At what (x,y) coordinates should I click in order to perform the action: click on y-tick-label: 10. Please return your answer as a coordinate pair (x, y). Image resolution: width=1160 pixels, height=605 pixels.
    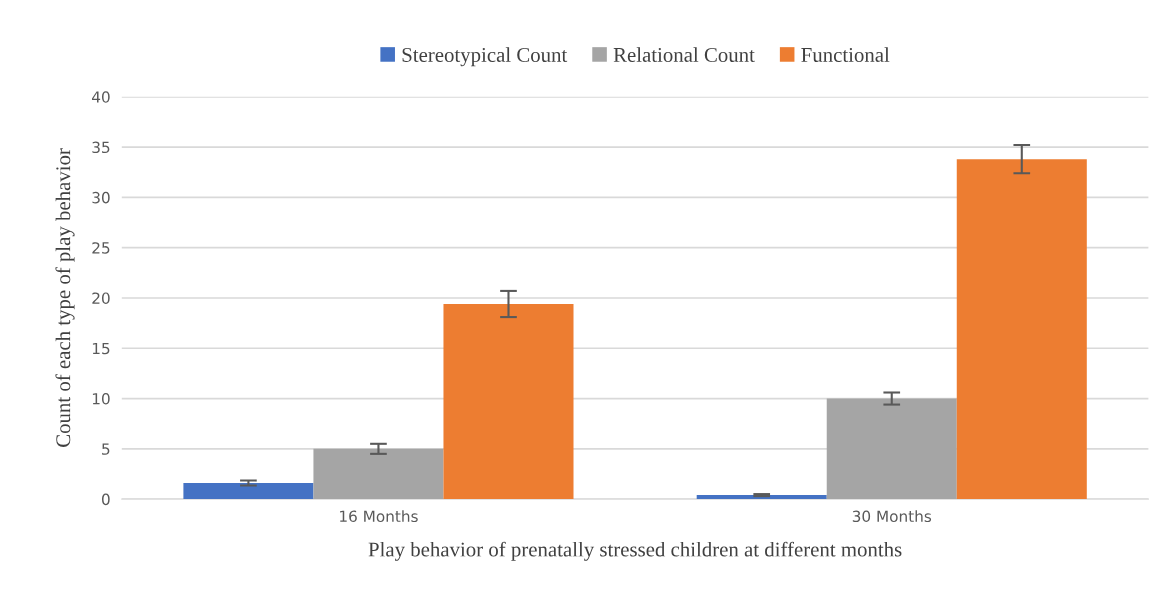
    Looking at the image, I should click on (101, 399).